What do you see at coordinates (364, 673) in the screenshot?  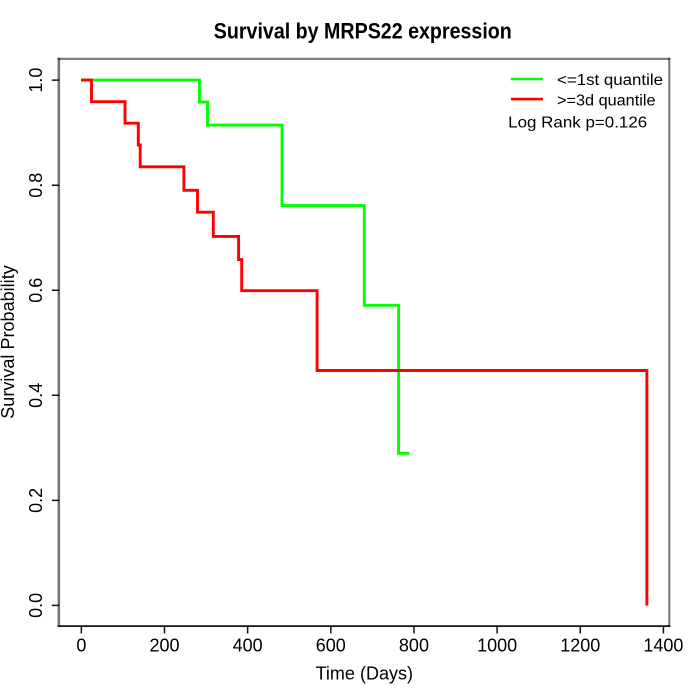 I see `svg-text: Time (Days)` at bounding box center [364, 673].